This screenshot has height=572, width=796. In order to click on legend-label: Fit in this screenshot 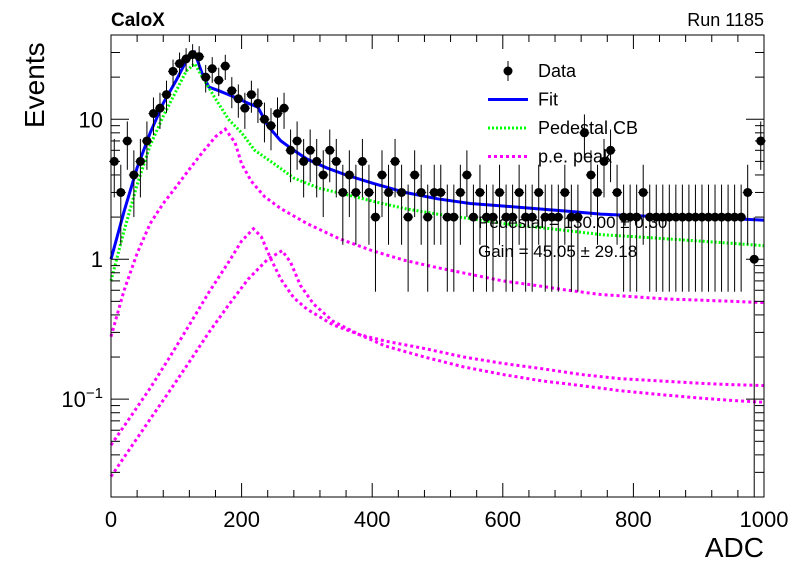, I will do `click(548, 100)`.